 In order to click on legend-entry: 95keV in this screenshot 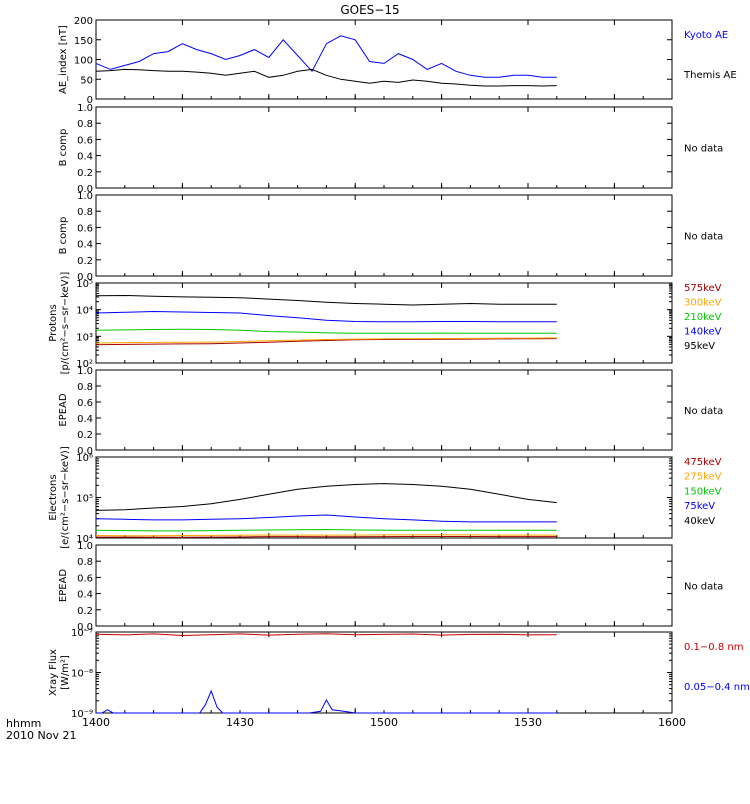, I will do `click(699, 346)`.